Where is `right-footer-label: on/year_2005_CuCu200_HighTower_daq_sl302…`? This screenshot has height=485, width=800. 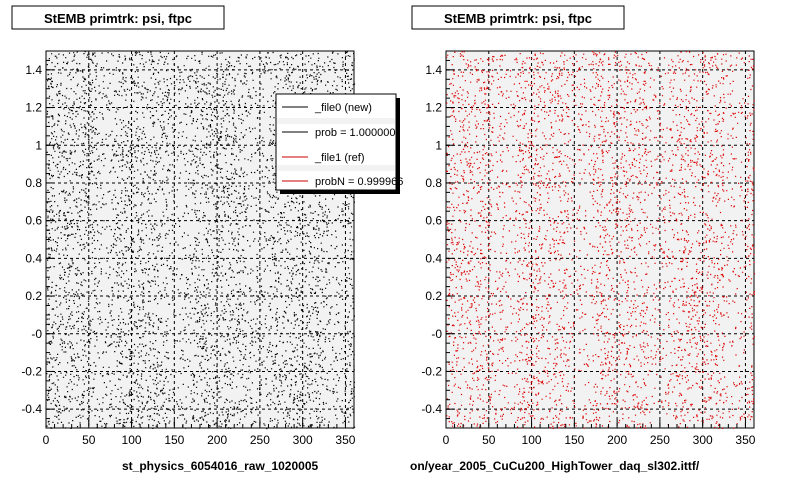
right-footer-label: on/year_2005_CuCu200_HighTower_daq_sl302… is located at coordinates (555, 466).